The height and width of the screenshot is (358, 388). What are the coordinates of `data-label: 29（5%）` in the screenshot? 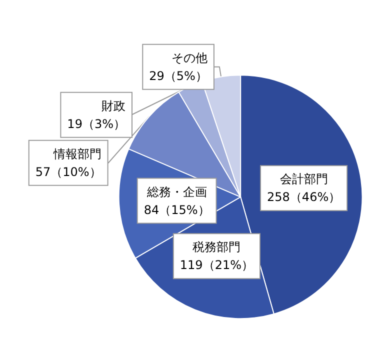 It's located at (178, 75).